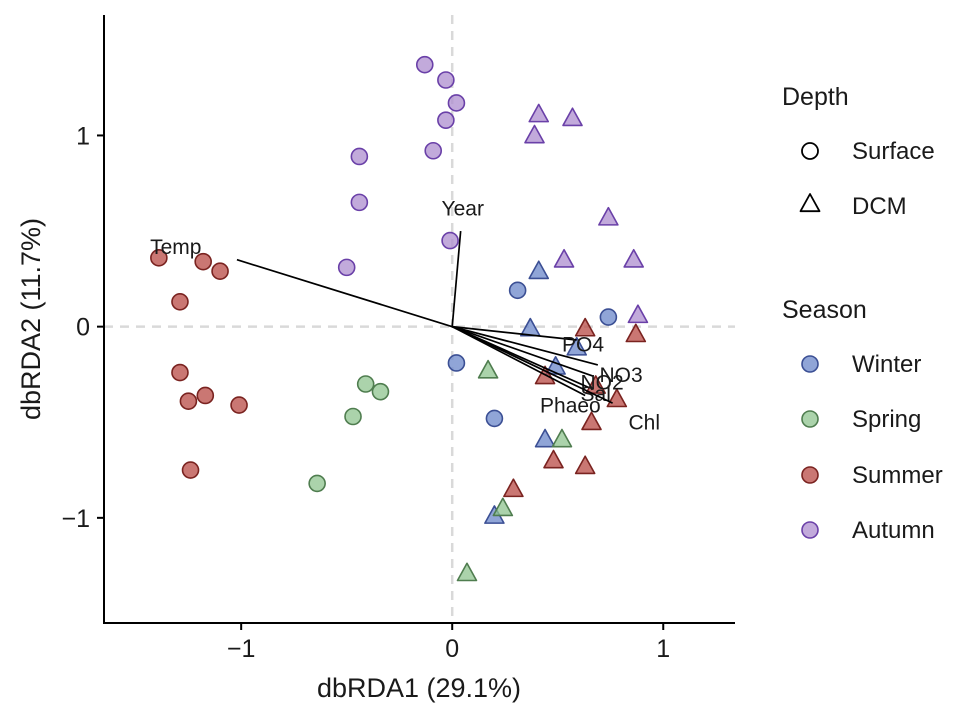 This screenshot has height=720, width=974. Describe the element at coordinates (879, 206) in the screenshot. I see `legend-label-dcm: DCM` at that location.